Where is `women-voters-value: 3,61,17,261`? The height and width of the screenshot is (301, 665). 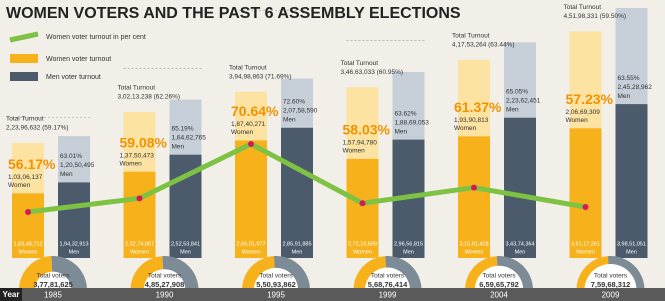 women-voters-value: 3,61,17,261 is located at coordinates (585, 244).